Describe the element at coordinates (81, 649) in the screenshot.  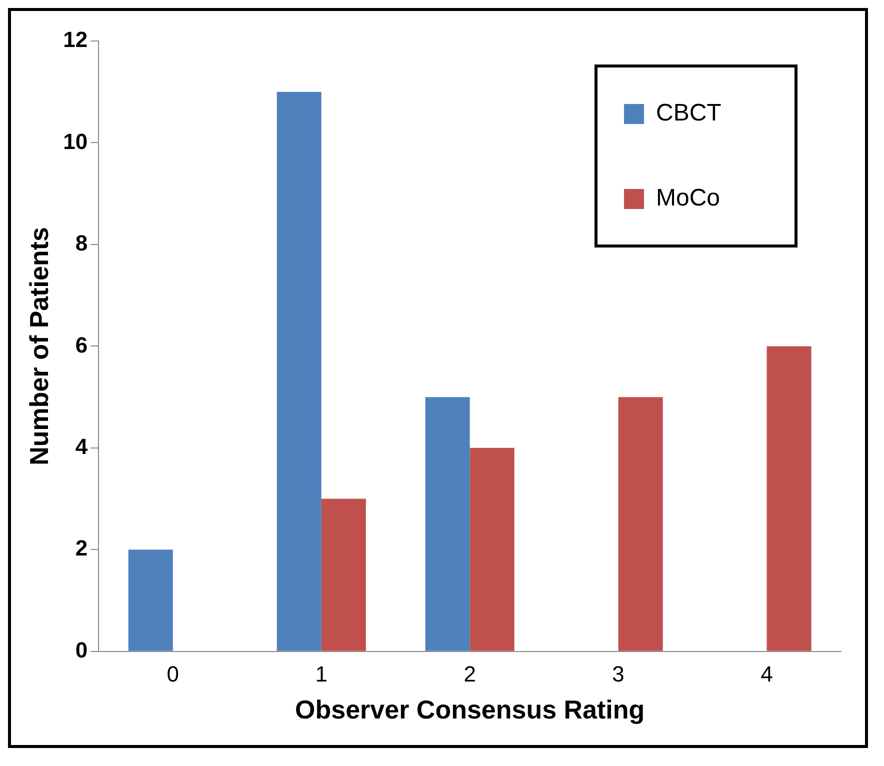
I see `y-tick-label: 0` at that location.